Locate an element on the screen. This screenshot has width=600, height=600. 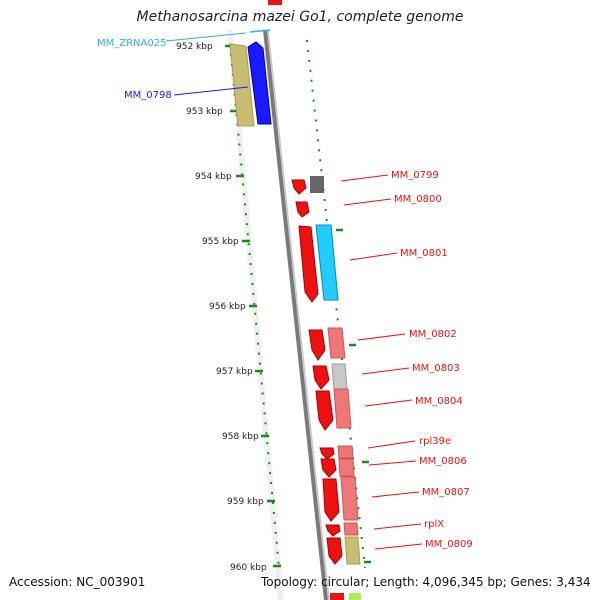
feature-top-edge is located at coordinates (275, 2).